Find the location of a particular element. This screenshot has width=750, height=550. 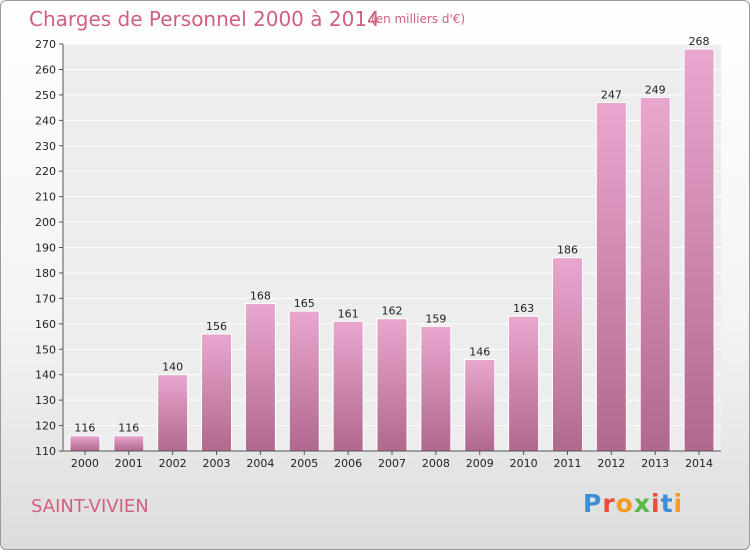

y-tick-label: 210 is located at coordinates (45, 197).